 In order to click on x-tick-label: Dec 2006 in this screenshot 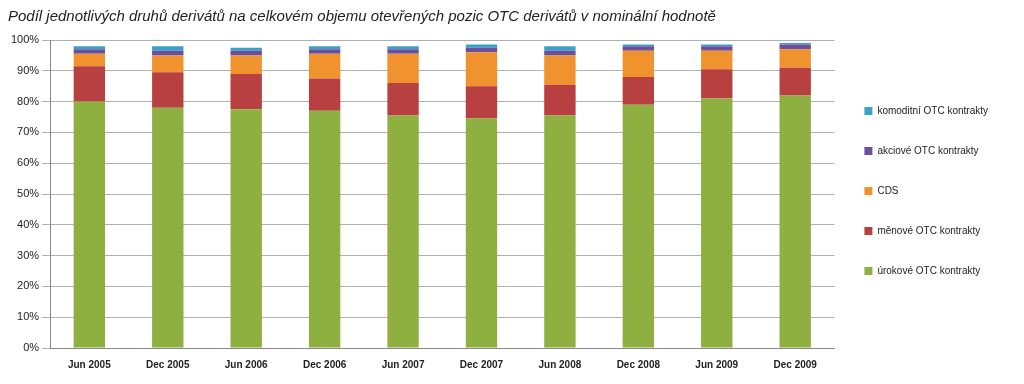, I will do `click(324, 364)`.